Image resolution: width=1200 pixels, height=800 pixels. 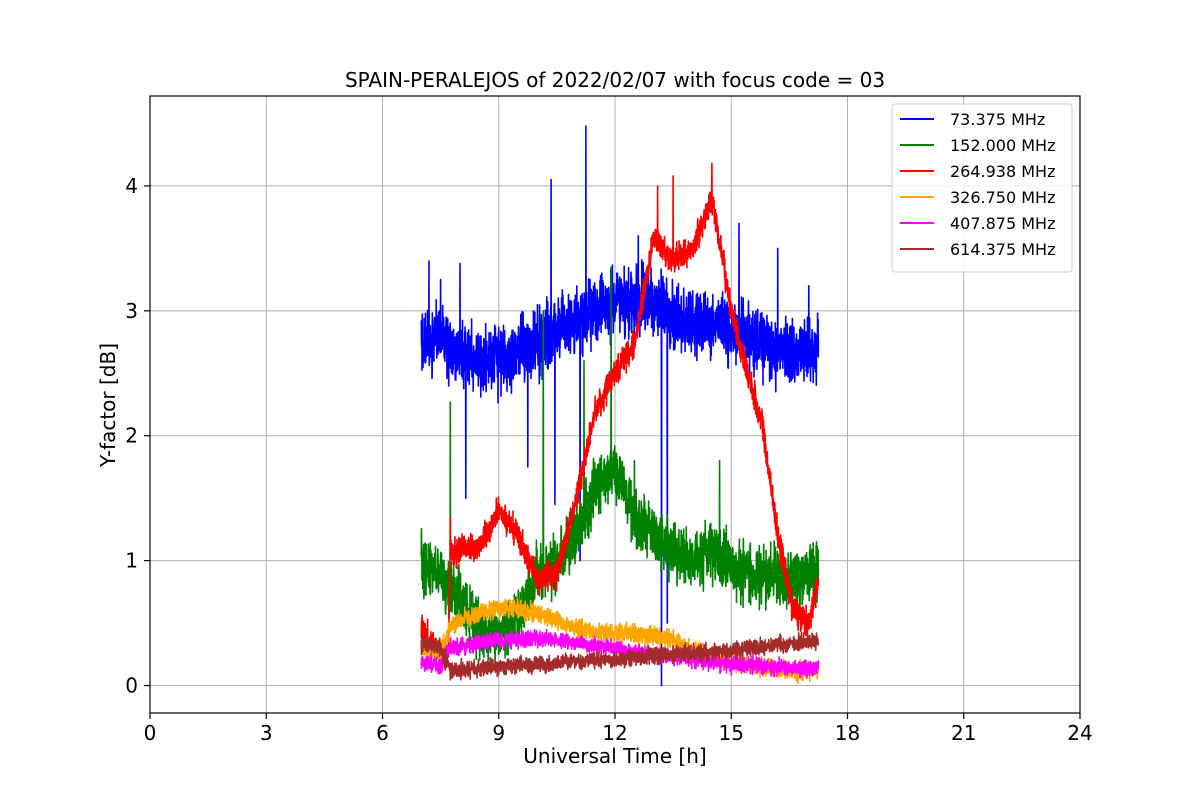 What do you see at coordinates (847, 733) in the screenshot?
I see `x-tick-label: 18` at bounding box center [847, 733].